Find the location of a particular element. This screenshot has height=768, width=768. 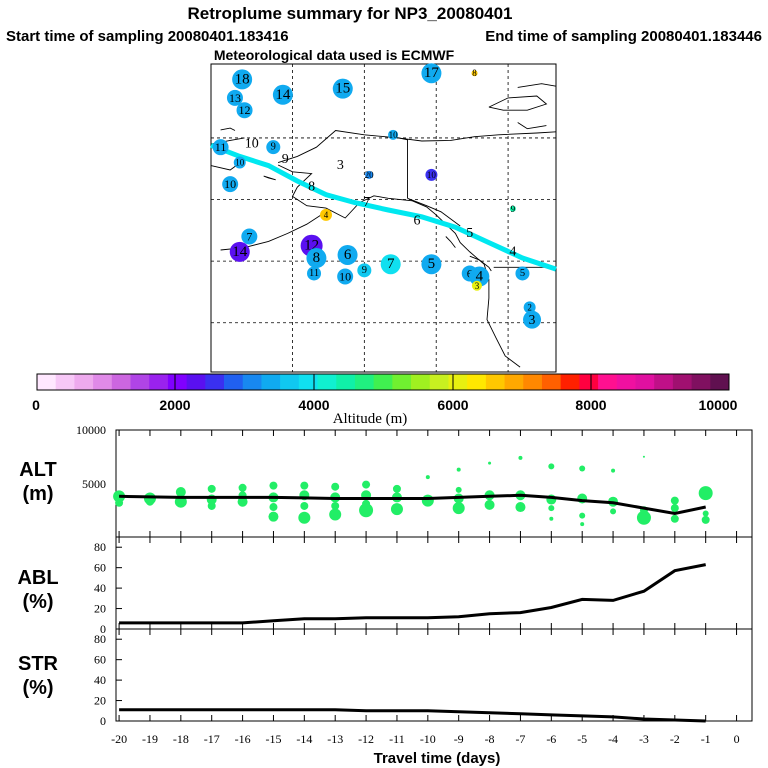

y-tick-label: 60 is located at coordinates (100, 568).